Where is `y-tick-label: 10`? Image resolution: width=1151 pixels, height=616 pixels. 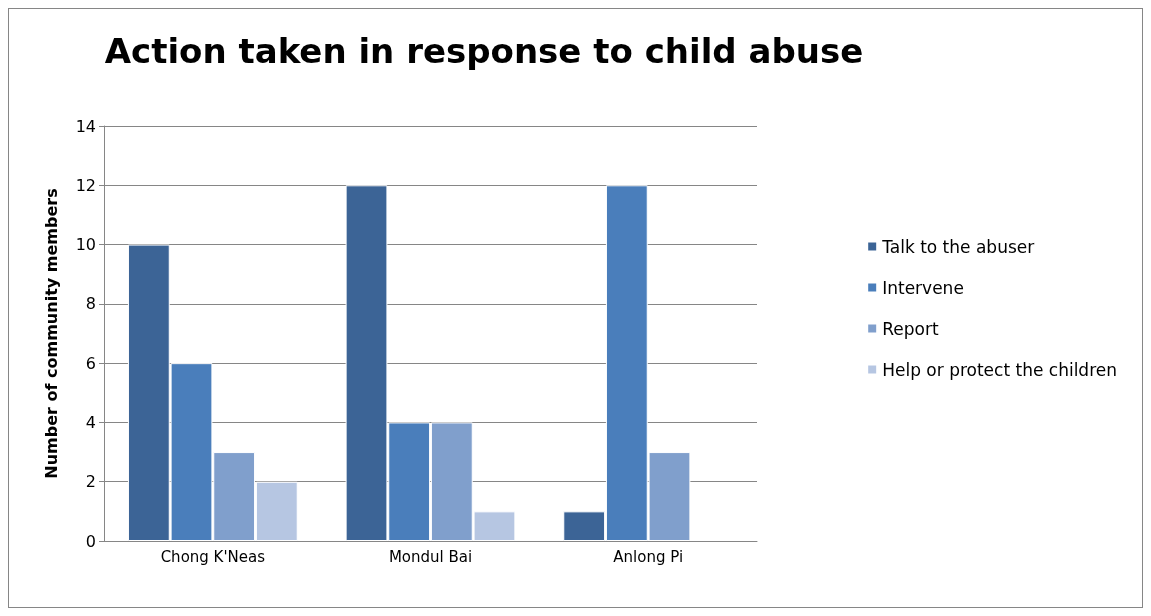 y-tick-label: 10 is located at coordinates (85, 245).